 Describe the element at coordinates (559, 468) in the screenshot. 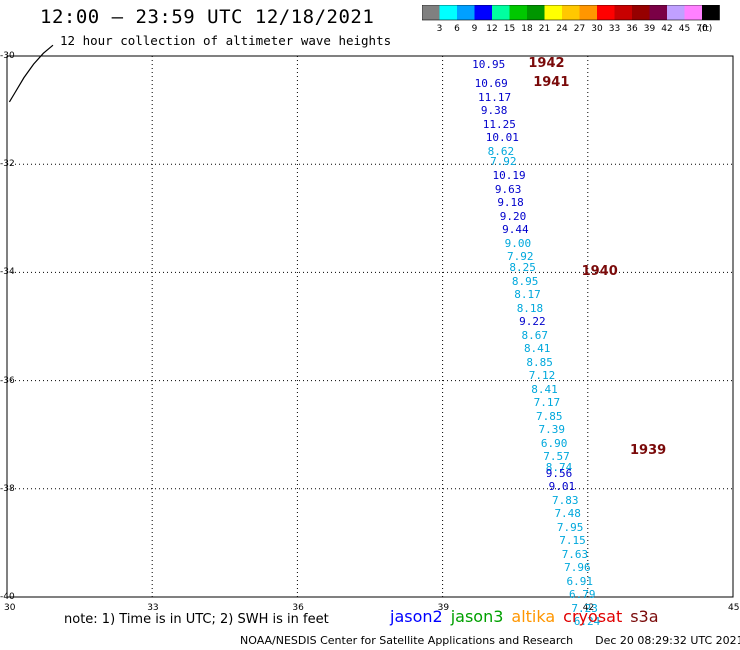

I see `wave-height-label: 8.74` at that location.